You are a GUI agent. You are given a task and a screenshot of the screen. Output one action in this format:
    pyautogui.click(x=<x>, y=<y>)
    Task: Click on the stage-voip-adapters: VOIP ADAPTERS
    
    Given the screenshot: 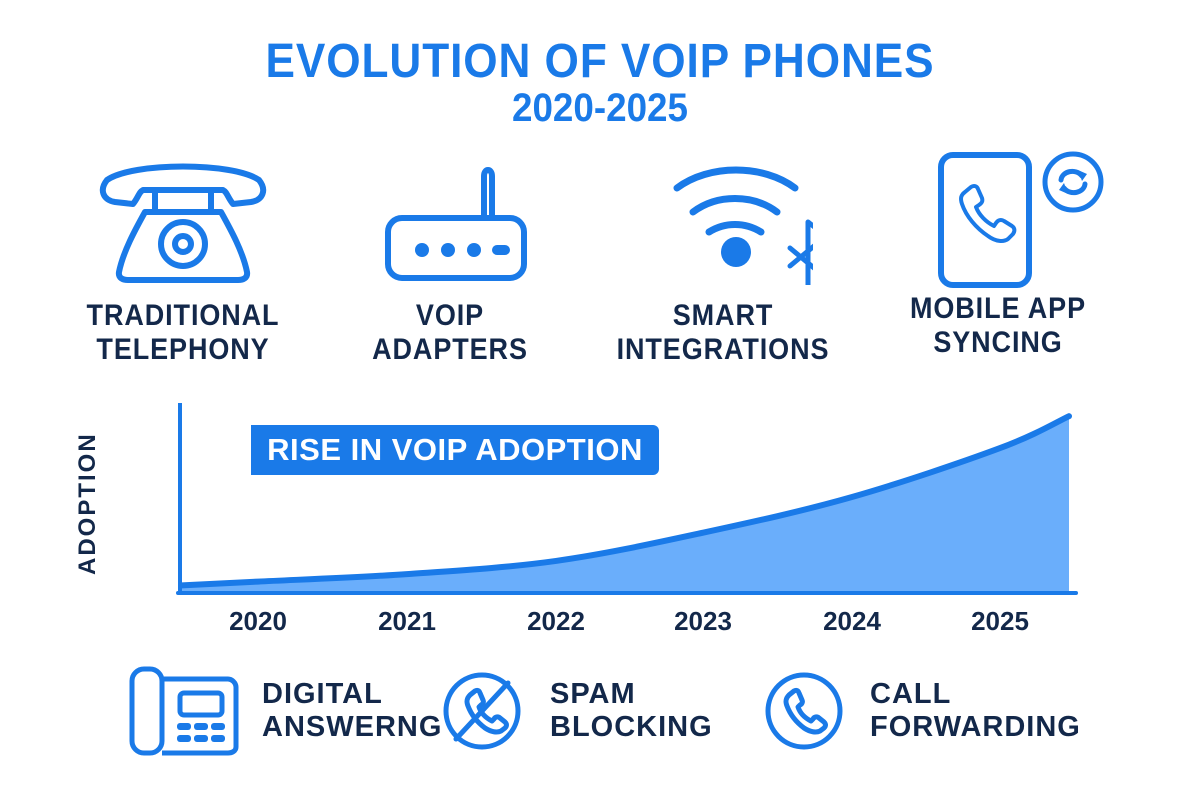 What is the action you would take?
    pyautogui.click(x=450, y=263)
    